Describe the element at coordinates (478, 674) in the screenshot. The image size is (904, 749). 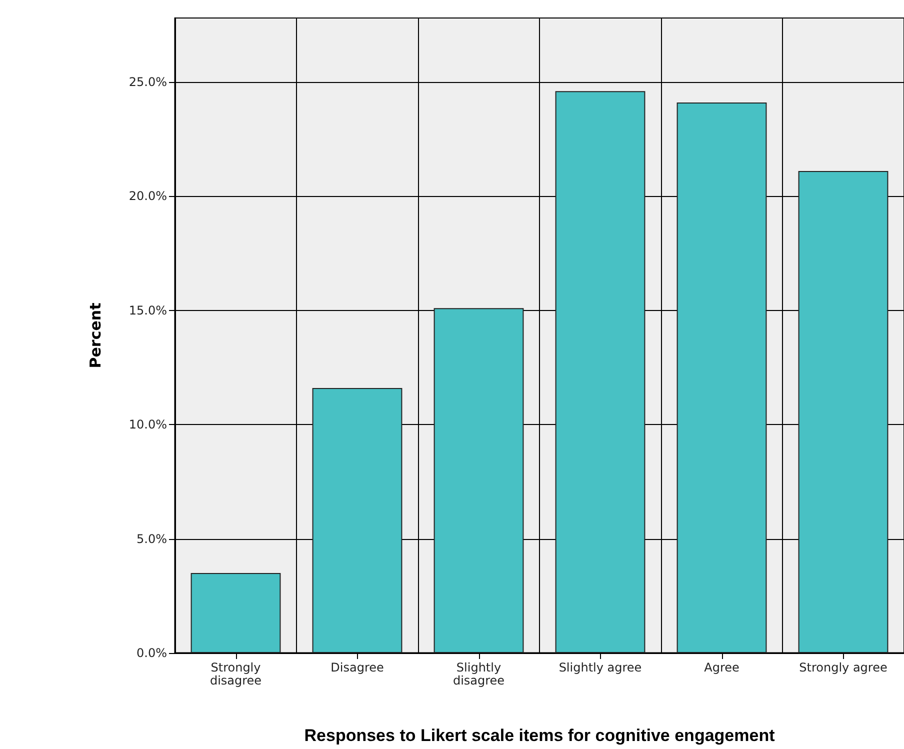
I see `x-tick-label: Slightly disagree` at that location.